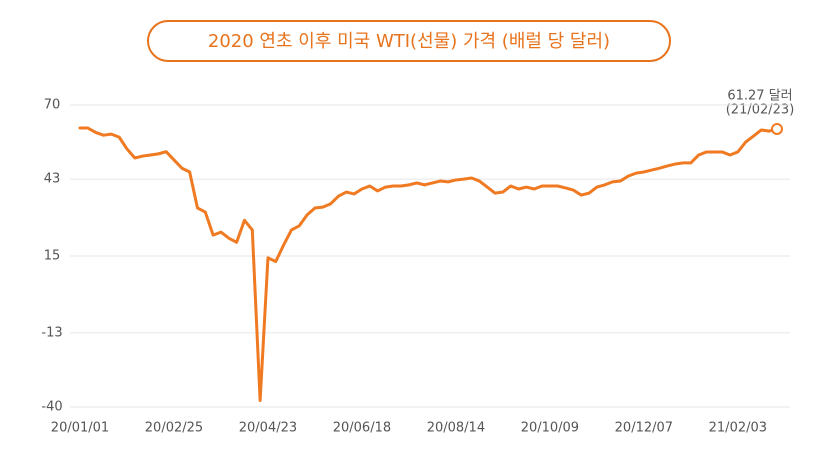 Image resolution: width=820 pixels, height=465 pixels. Describe the element at coordinates (644, 428) in the screenshot. I see `x-tick-label: 20/12/07` at that location.